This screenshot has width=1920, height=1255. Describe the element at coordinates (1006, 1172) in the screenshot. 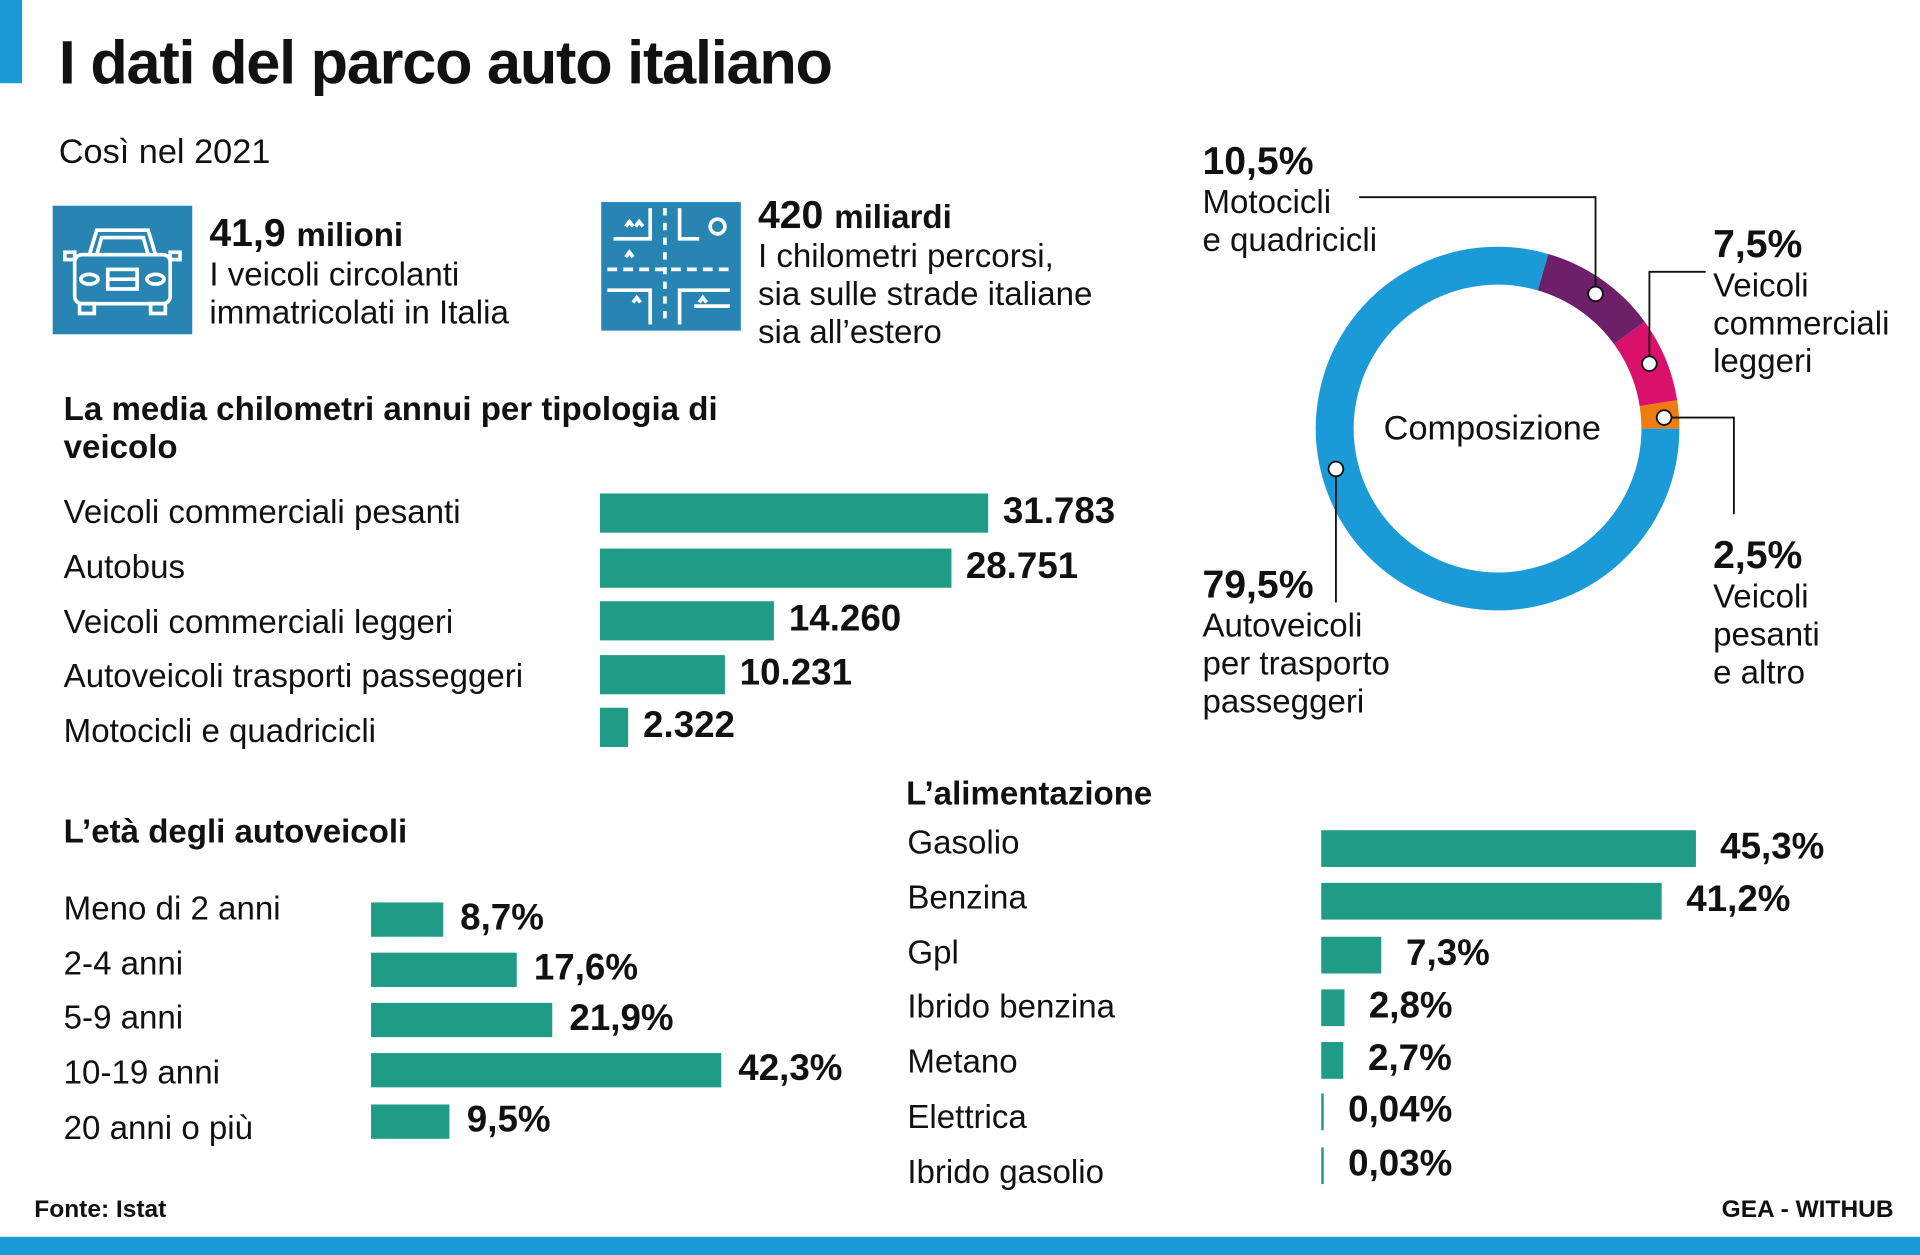

I see `bar-label: Ibrido gasolio` at that location.